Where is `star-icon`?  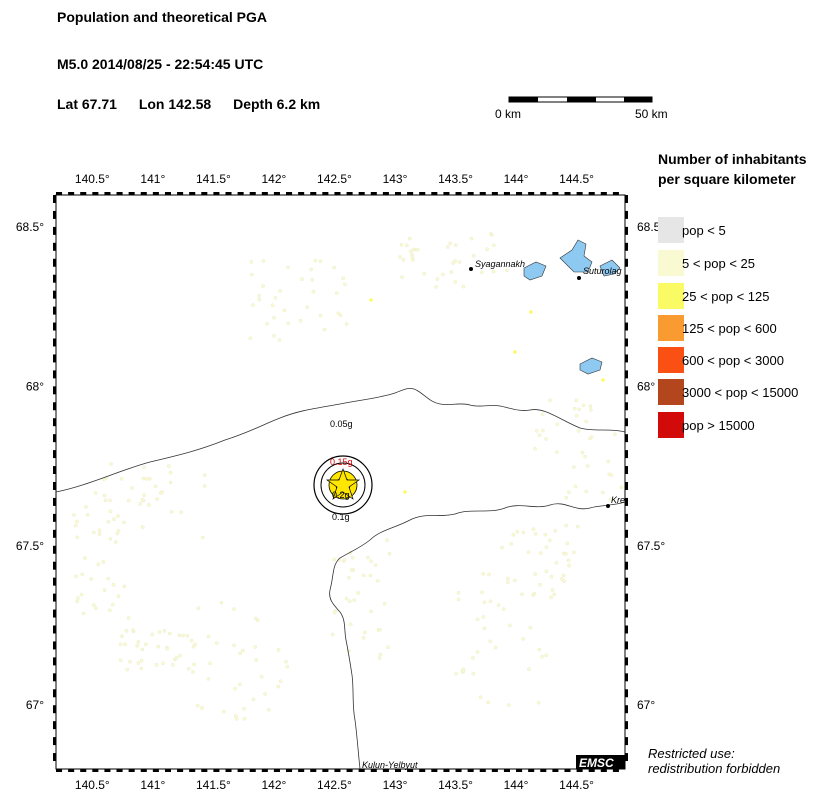
star-icon is located at coordinates (343, 483).